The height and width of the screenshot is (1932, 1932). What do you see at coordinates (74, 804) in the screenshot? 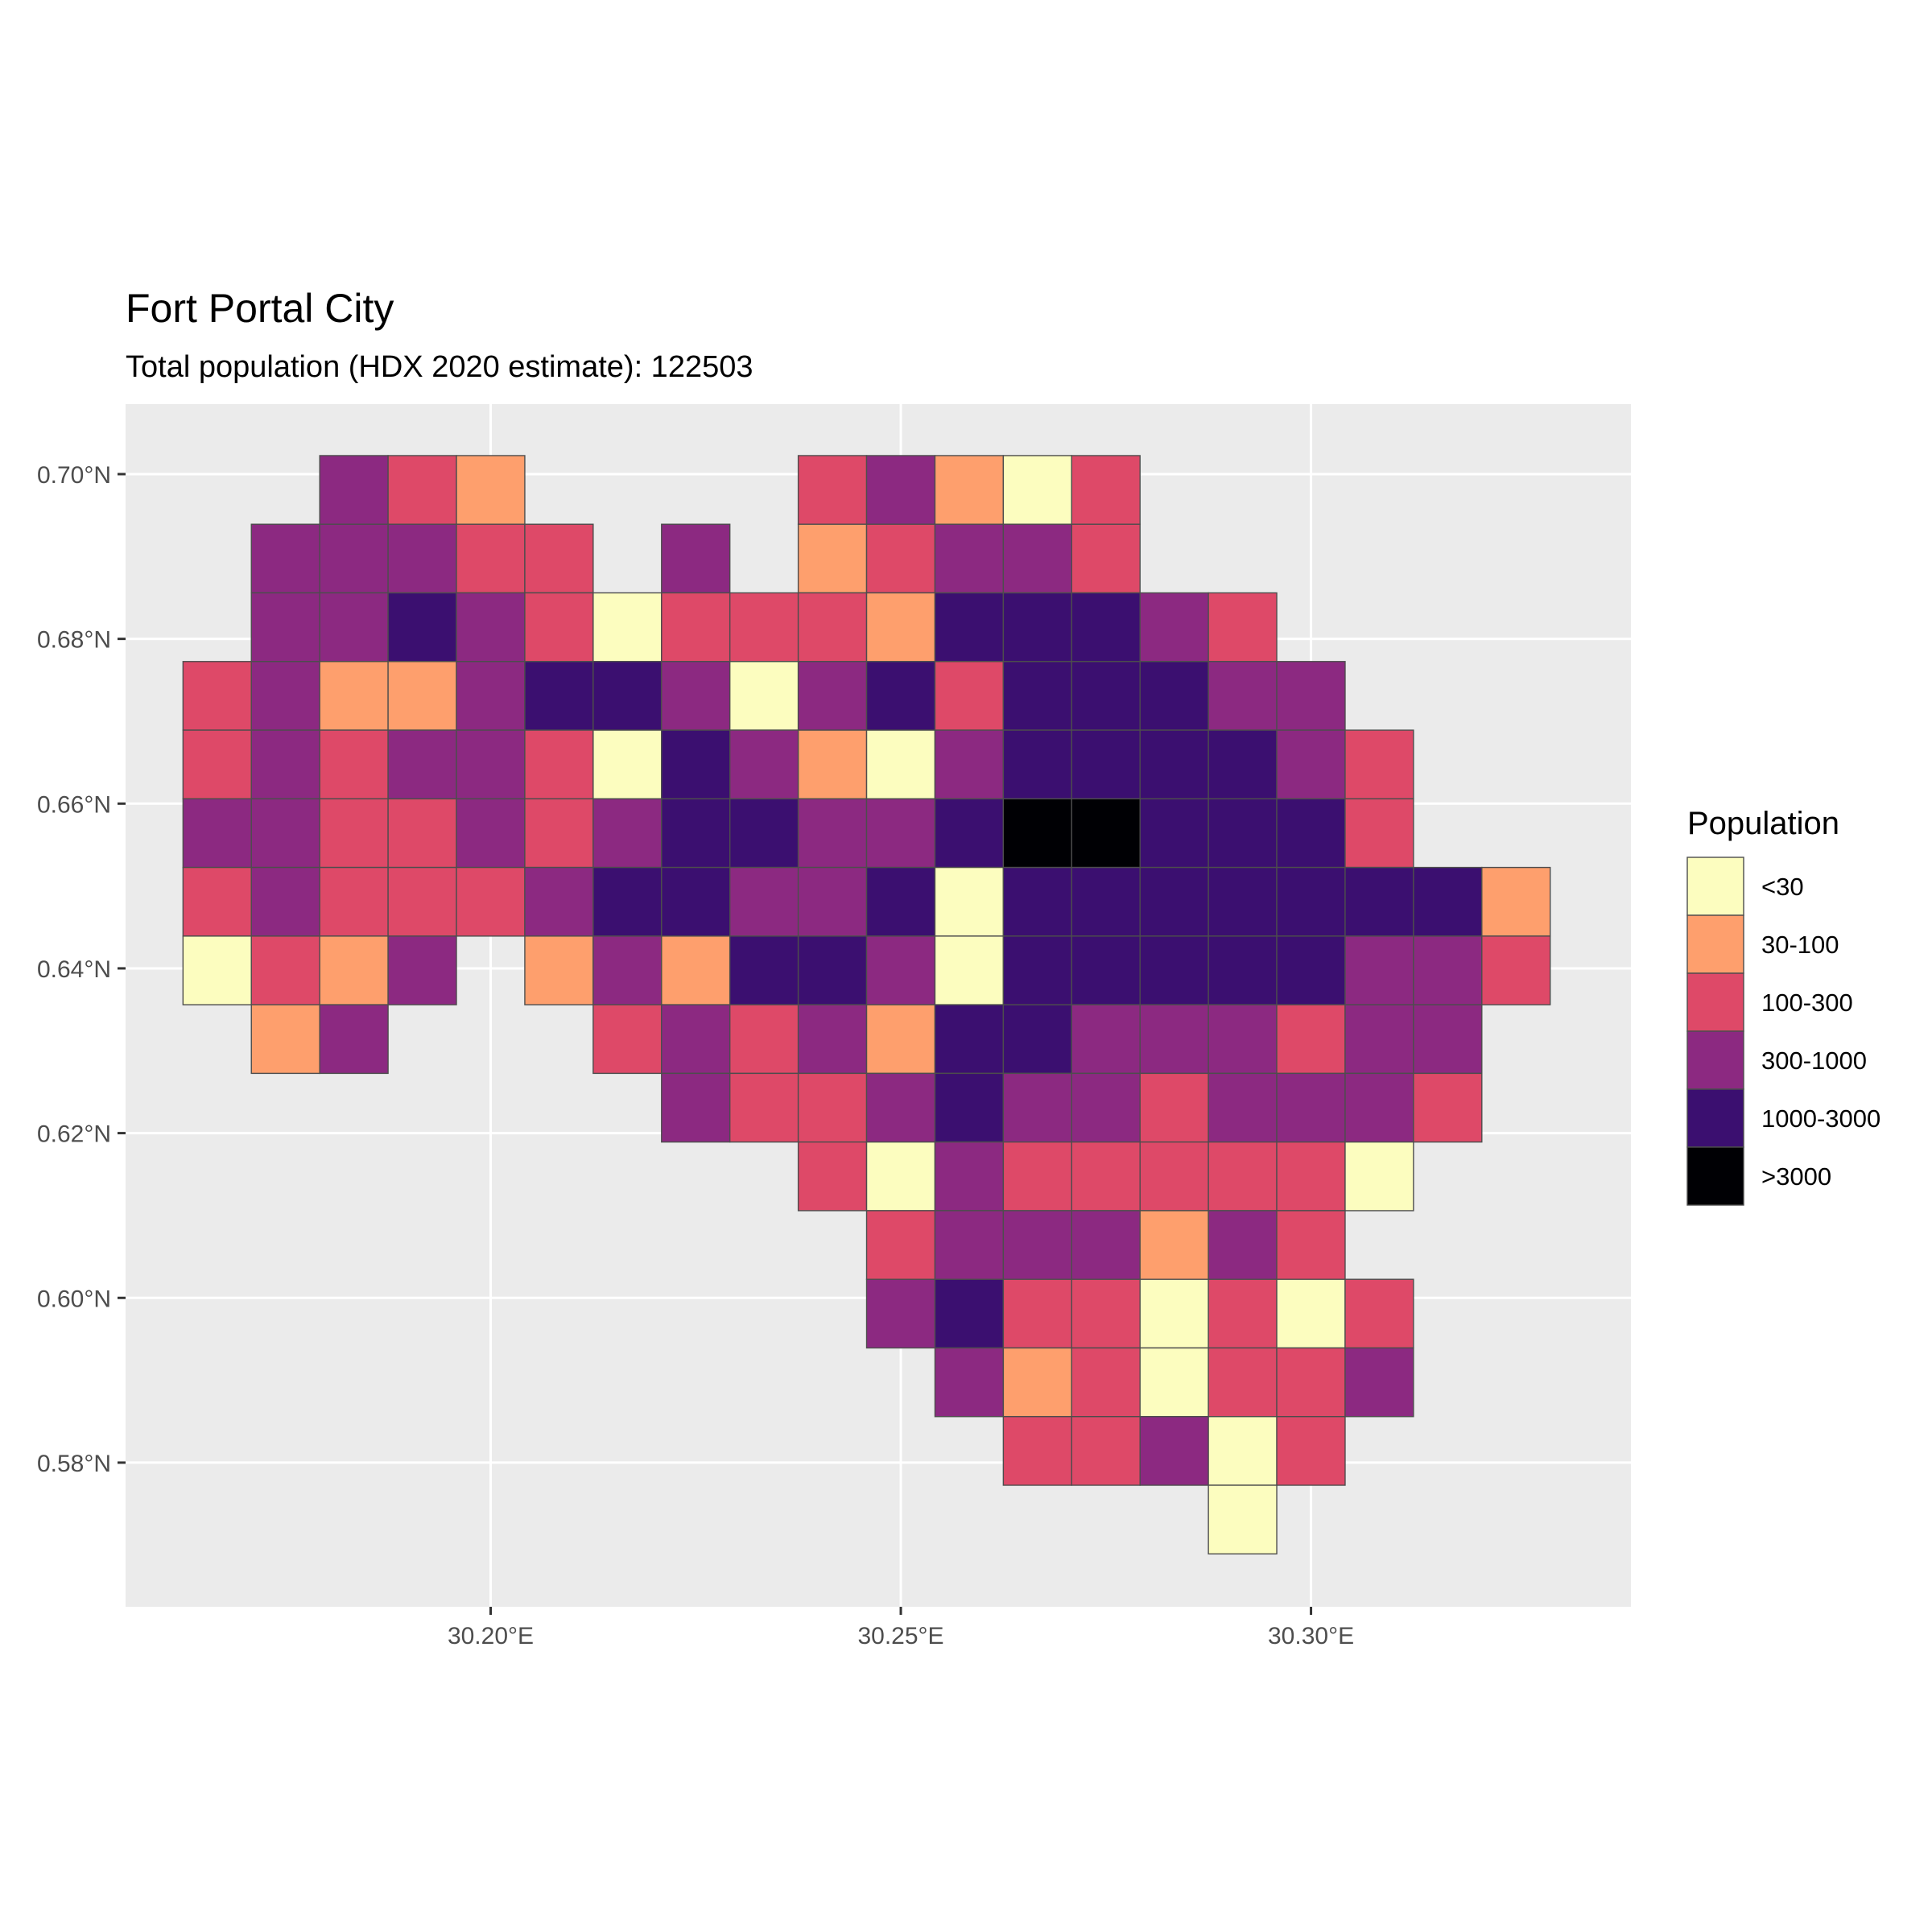
I see `y-tick-label: 0.66°N` at bounding box center [74, 804].